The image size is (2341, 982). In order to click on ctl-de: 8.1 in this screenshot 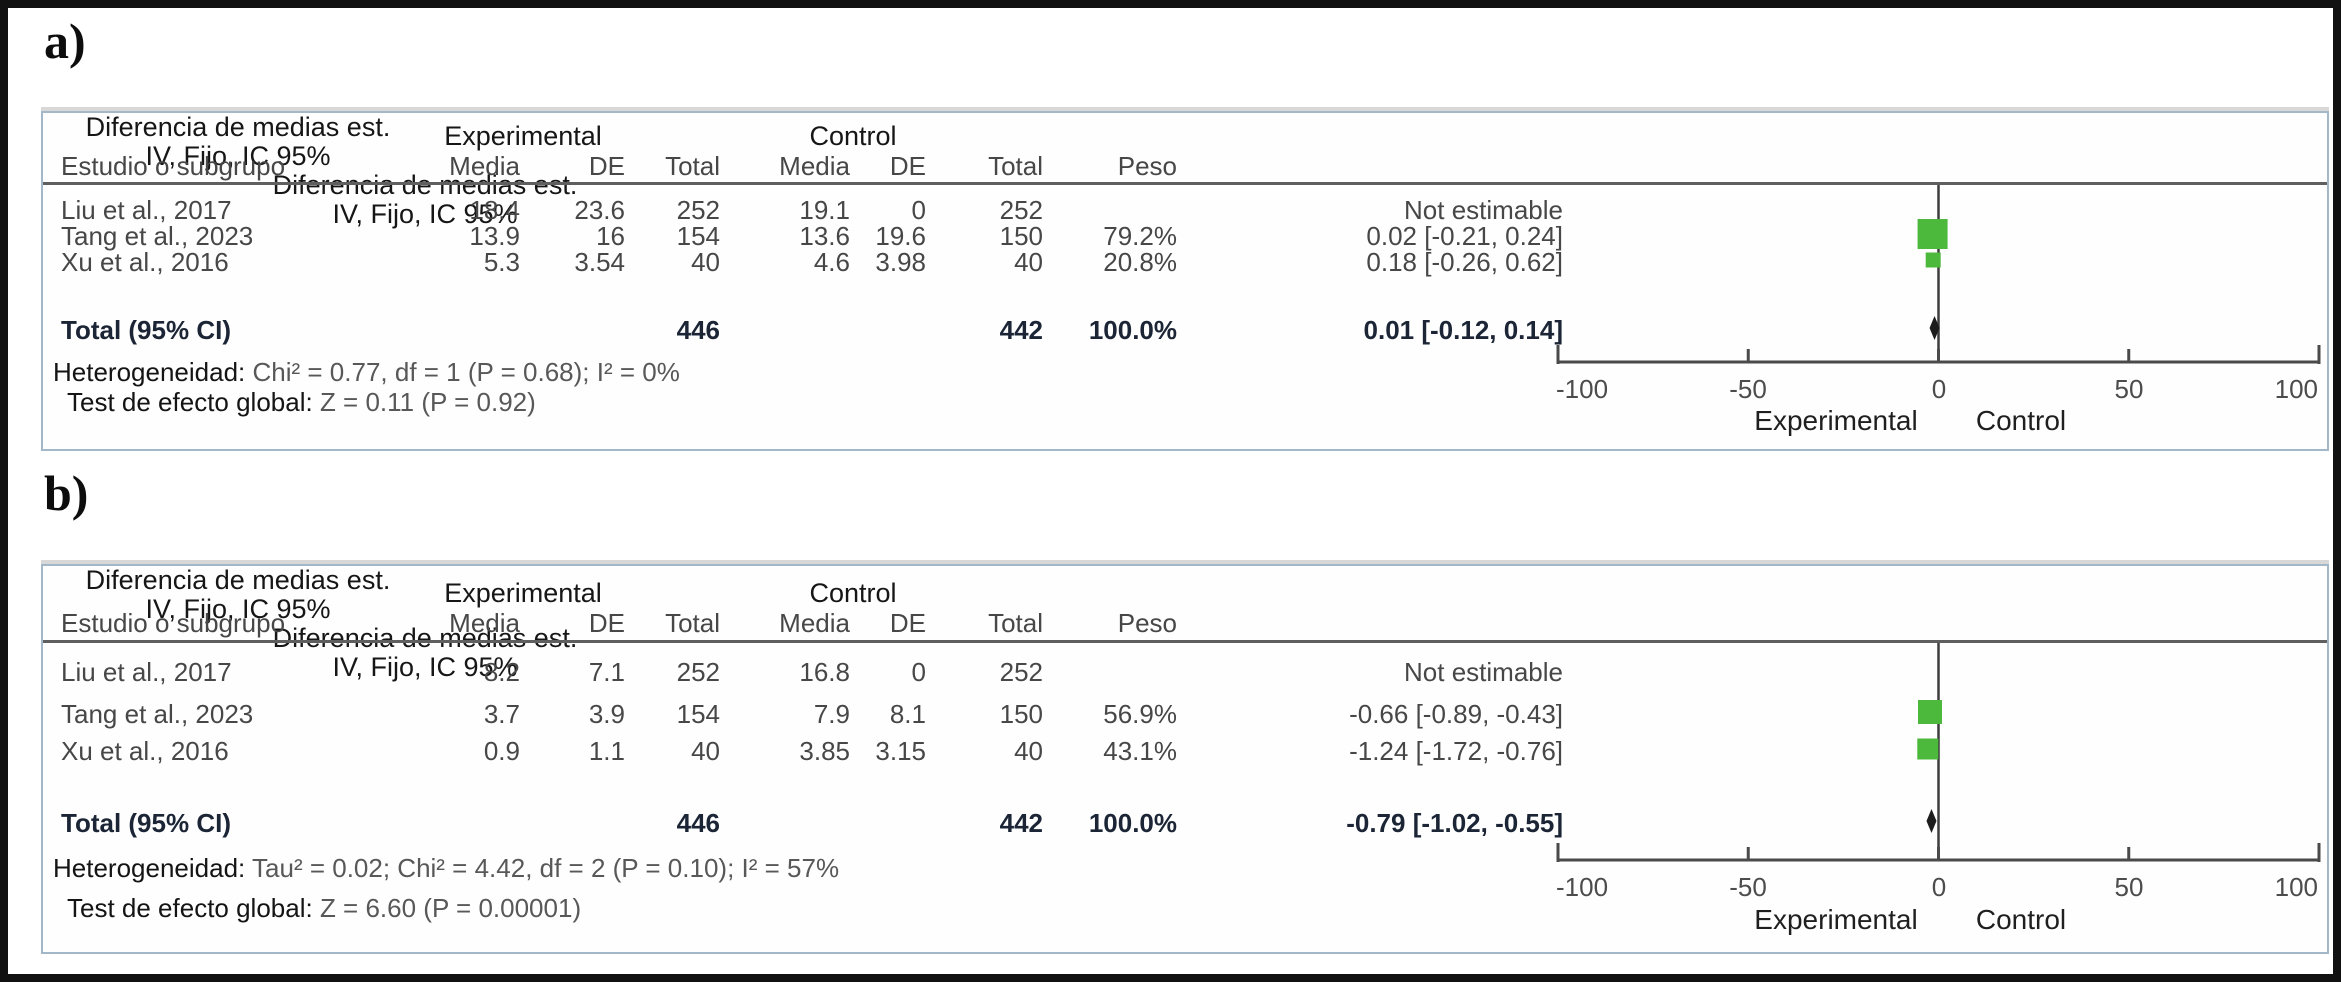, I will do `click(907, 714)`.